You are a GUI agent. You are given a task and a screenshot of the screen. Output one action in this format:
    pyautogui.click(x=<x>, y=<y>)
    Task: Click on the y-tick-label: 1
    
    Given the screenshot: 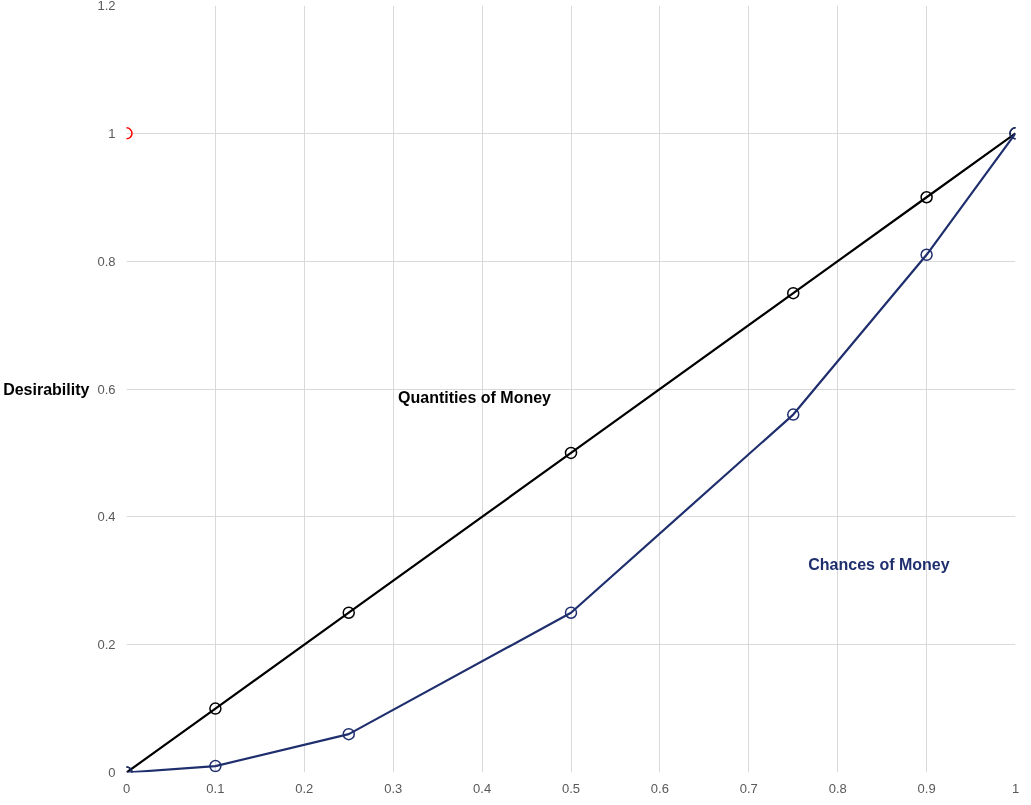 What is the action you would take?
    pyautogui.click(x=112, y=133)
    